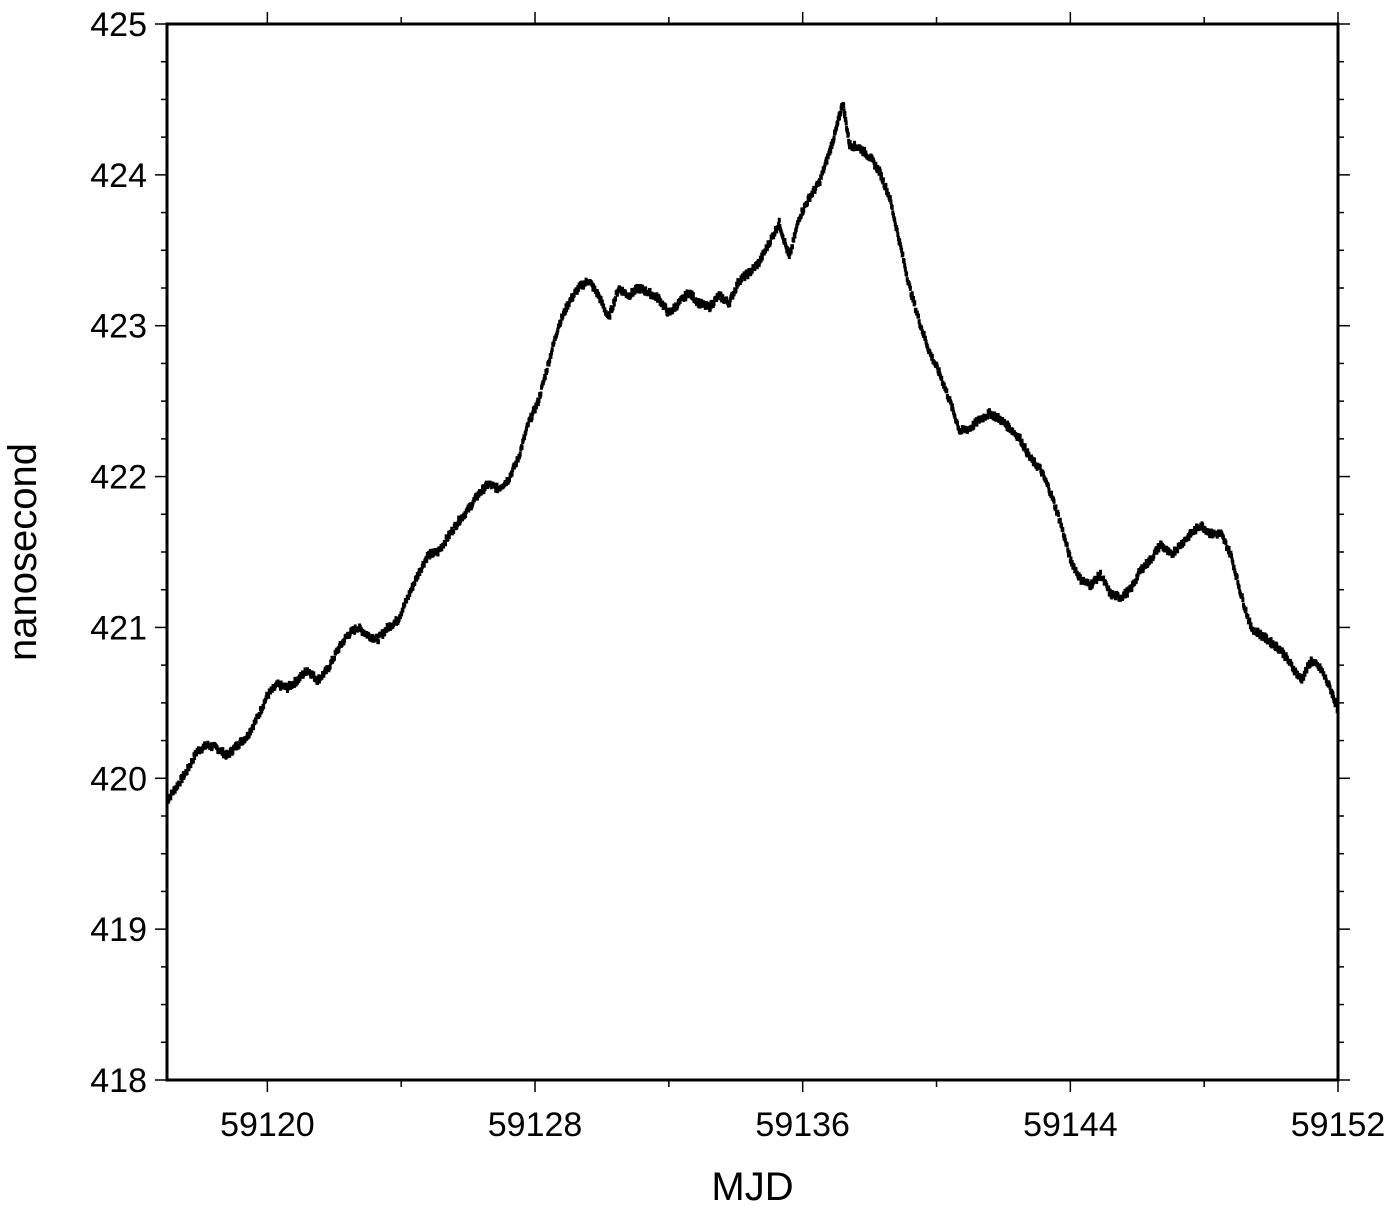  What do you see at coordinates (23, 552) in the screenshot?
I see `y-axis-label: nanosecond` at bounding box center [23, 552].